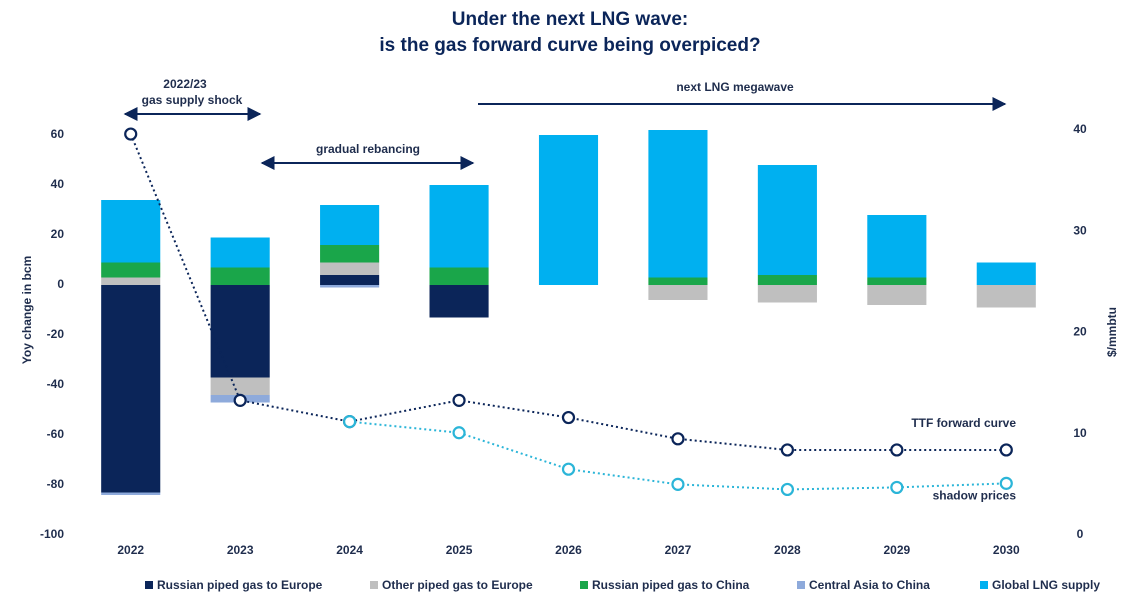  I want to click on chart-title: Under the next LNG wave:, so click(570, 19).